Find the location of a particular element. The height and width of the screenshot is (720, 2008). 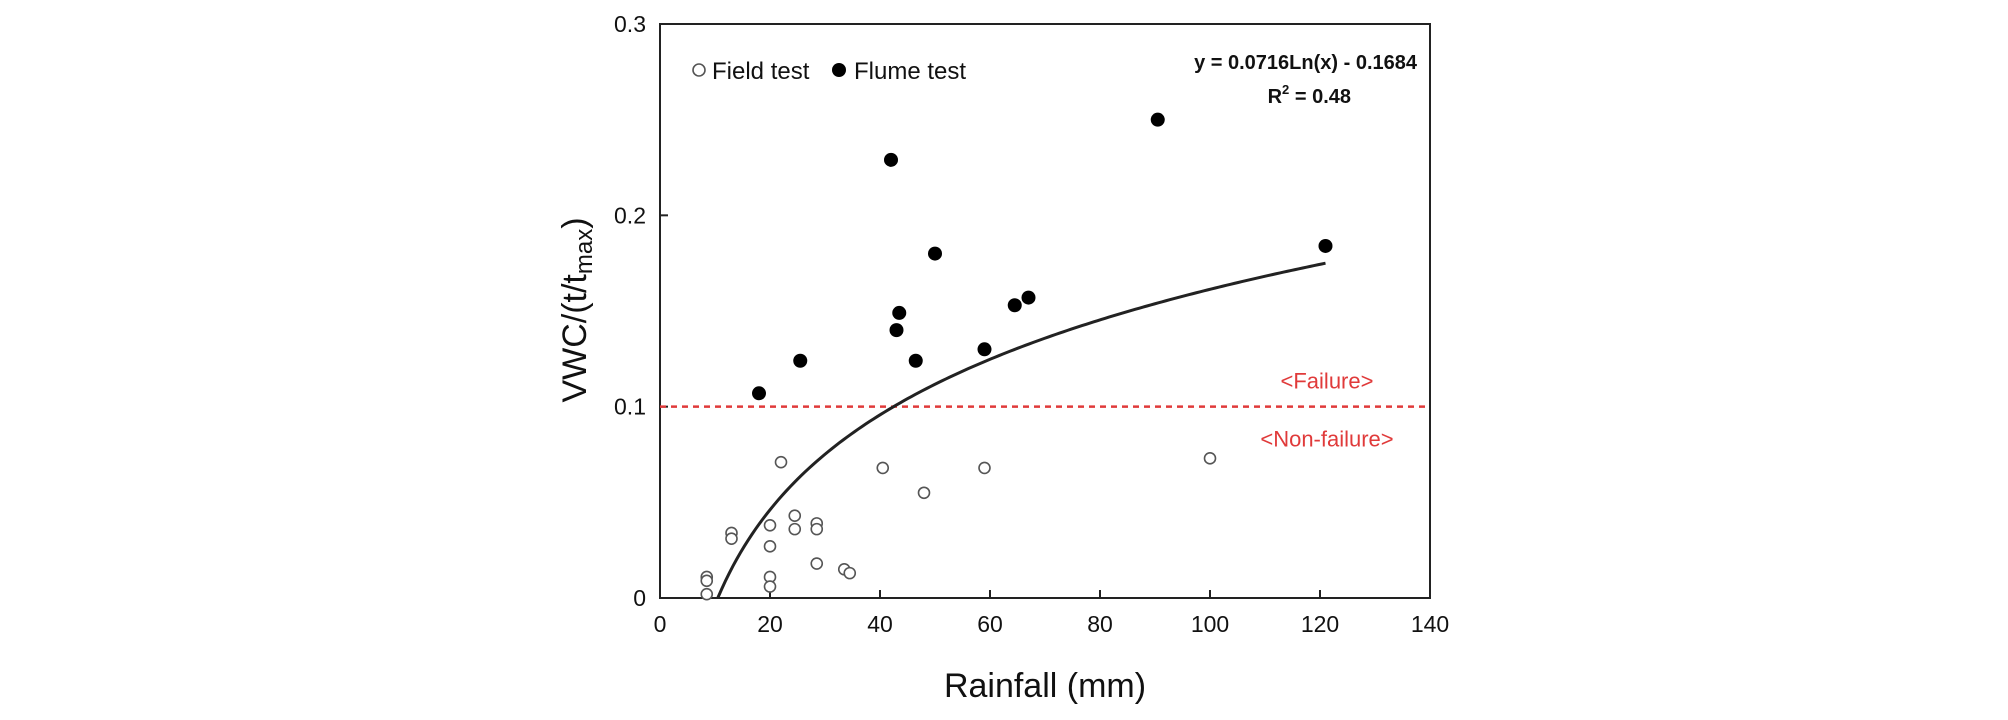

failure-zone-label: <Failure> is located at coordinates (1327, 381).